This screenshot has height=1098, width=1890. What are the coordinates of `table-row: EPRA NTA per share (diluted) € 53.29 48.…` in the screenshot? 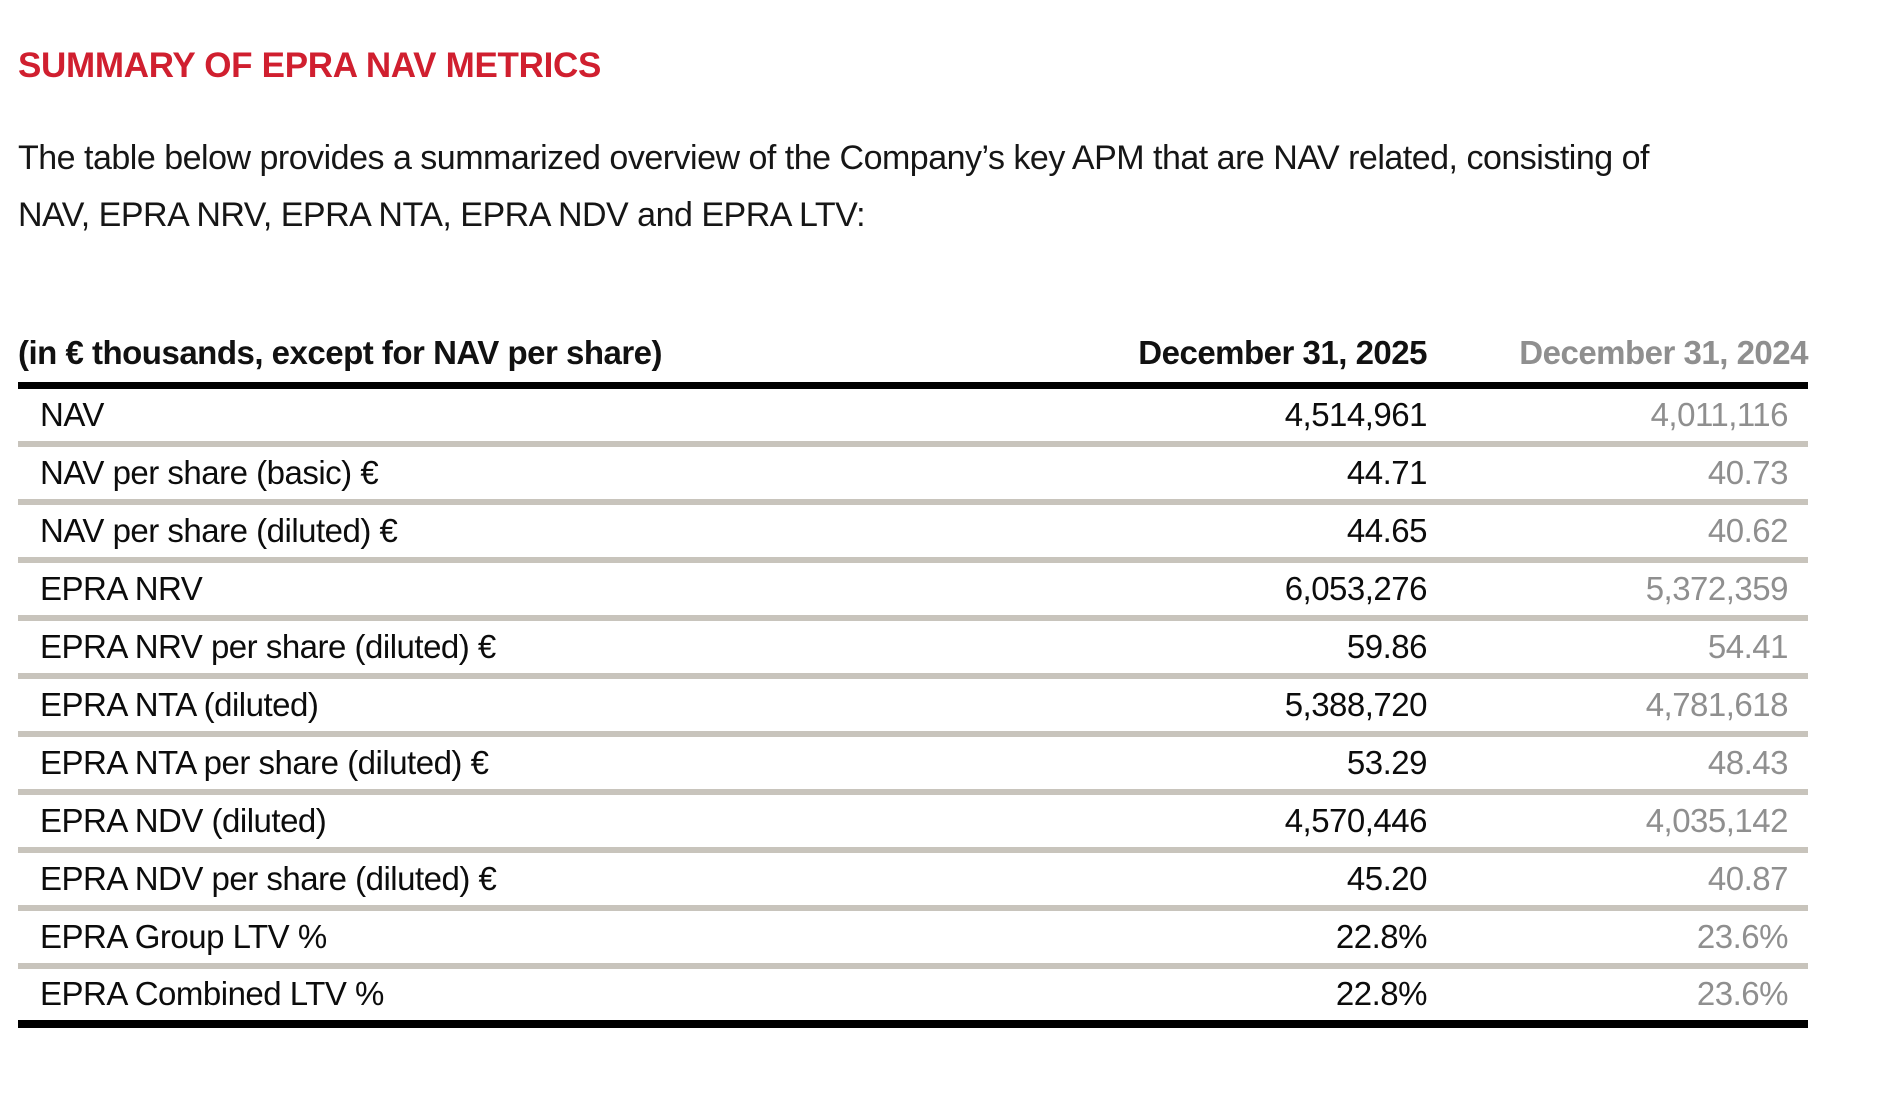 It's located at (913, 764).